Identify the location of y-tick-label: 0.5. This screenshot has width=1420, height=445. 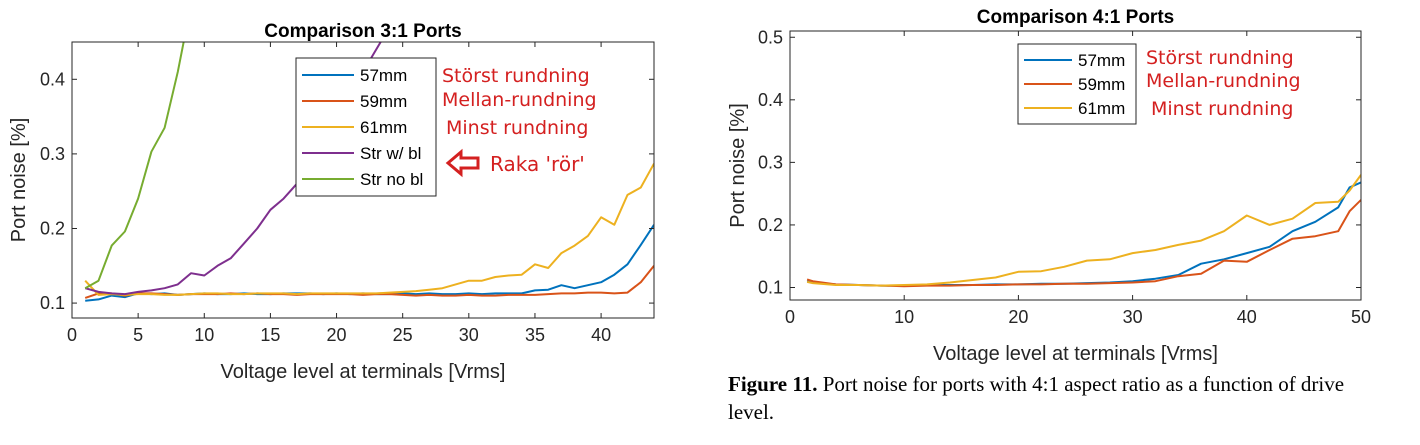
(770, 37).